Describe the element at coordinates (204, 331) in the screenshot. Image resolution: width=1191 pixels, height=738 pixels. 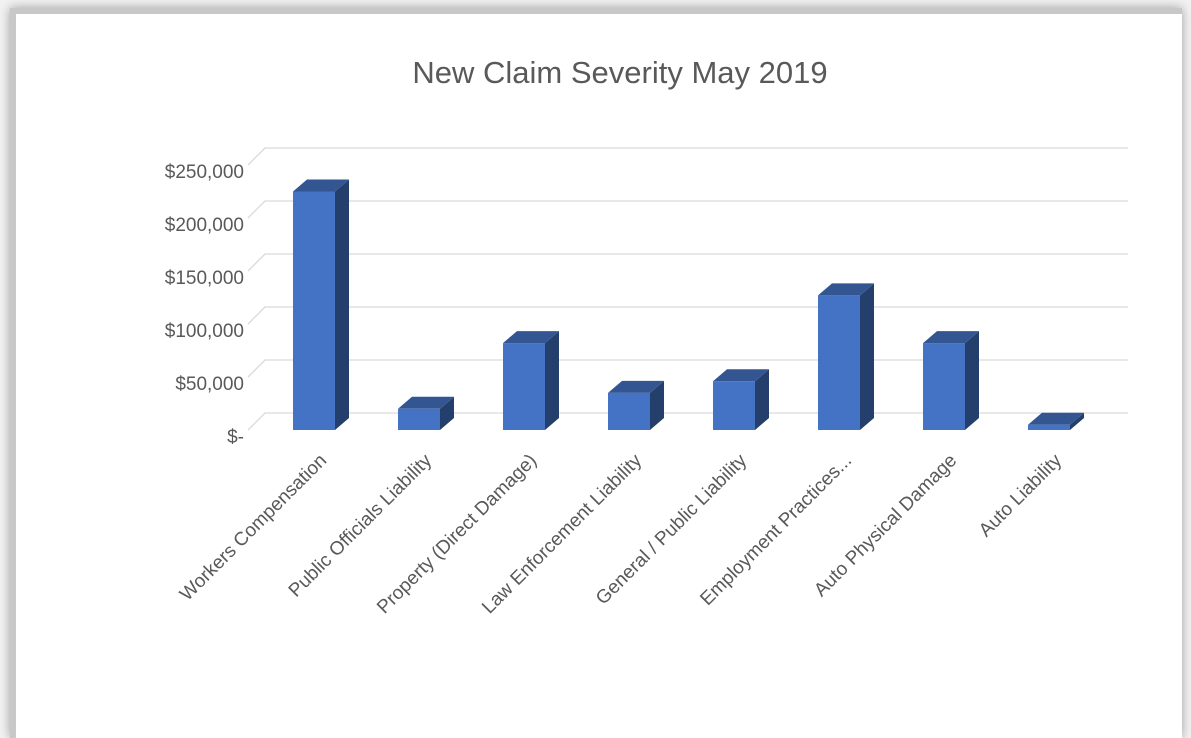
I see `y-tick-label: $100,000` at that location.